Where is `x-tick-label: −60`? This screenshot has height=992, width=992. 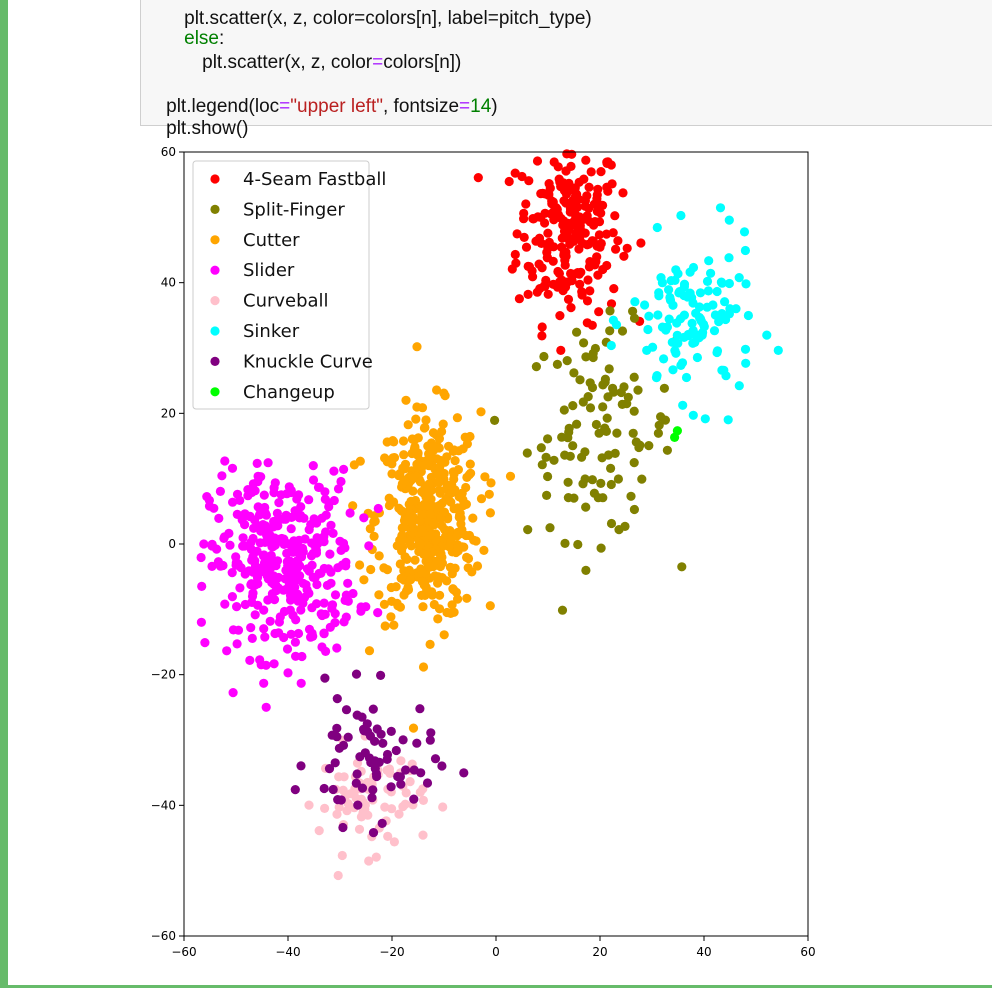 x-tick-label: −60 is located at coordinates (183, 952).